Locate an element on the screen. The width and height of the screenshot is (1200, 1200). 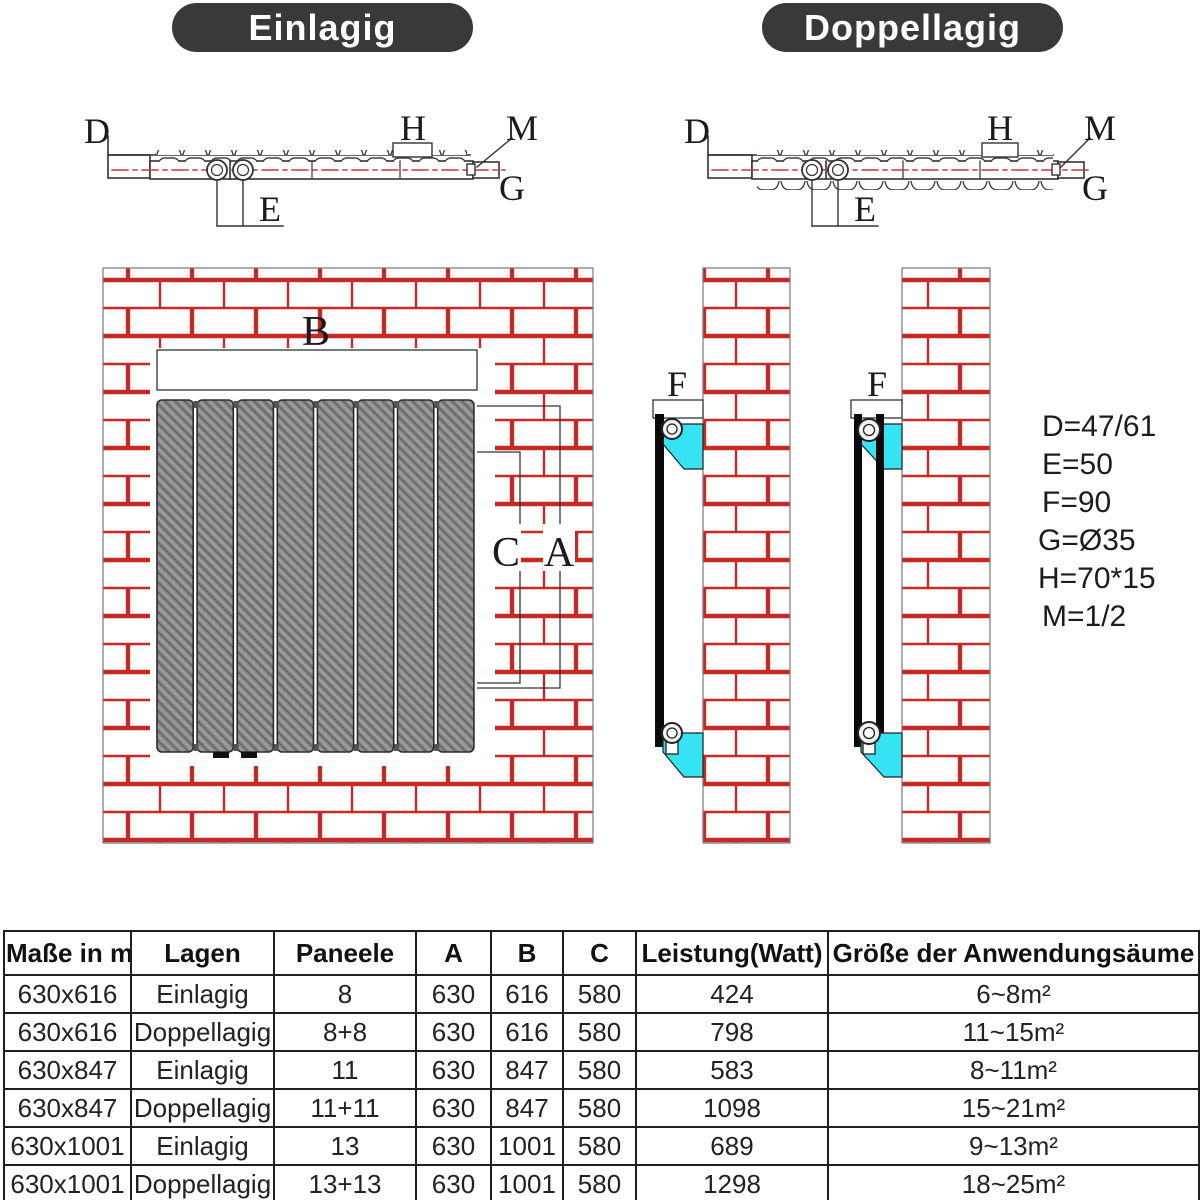
table-cell: 583 is located at coordinates (732, 1070).